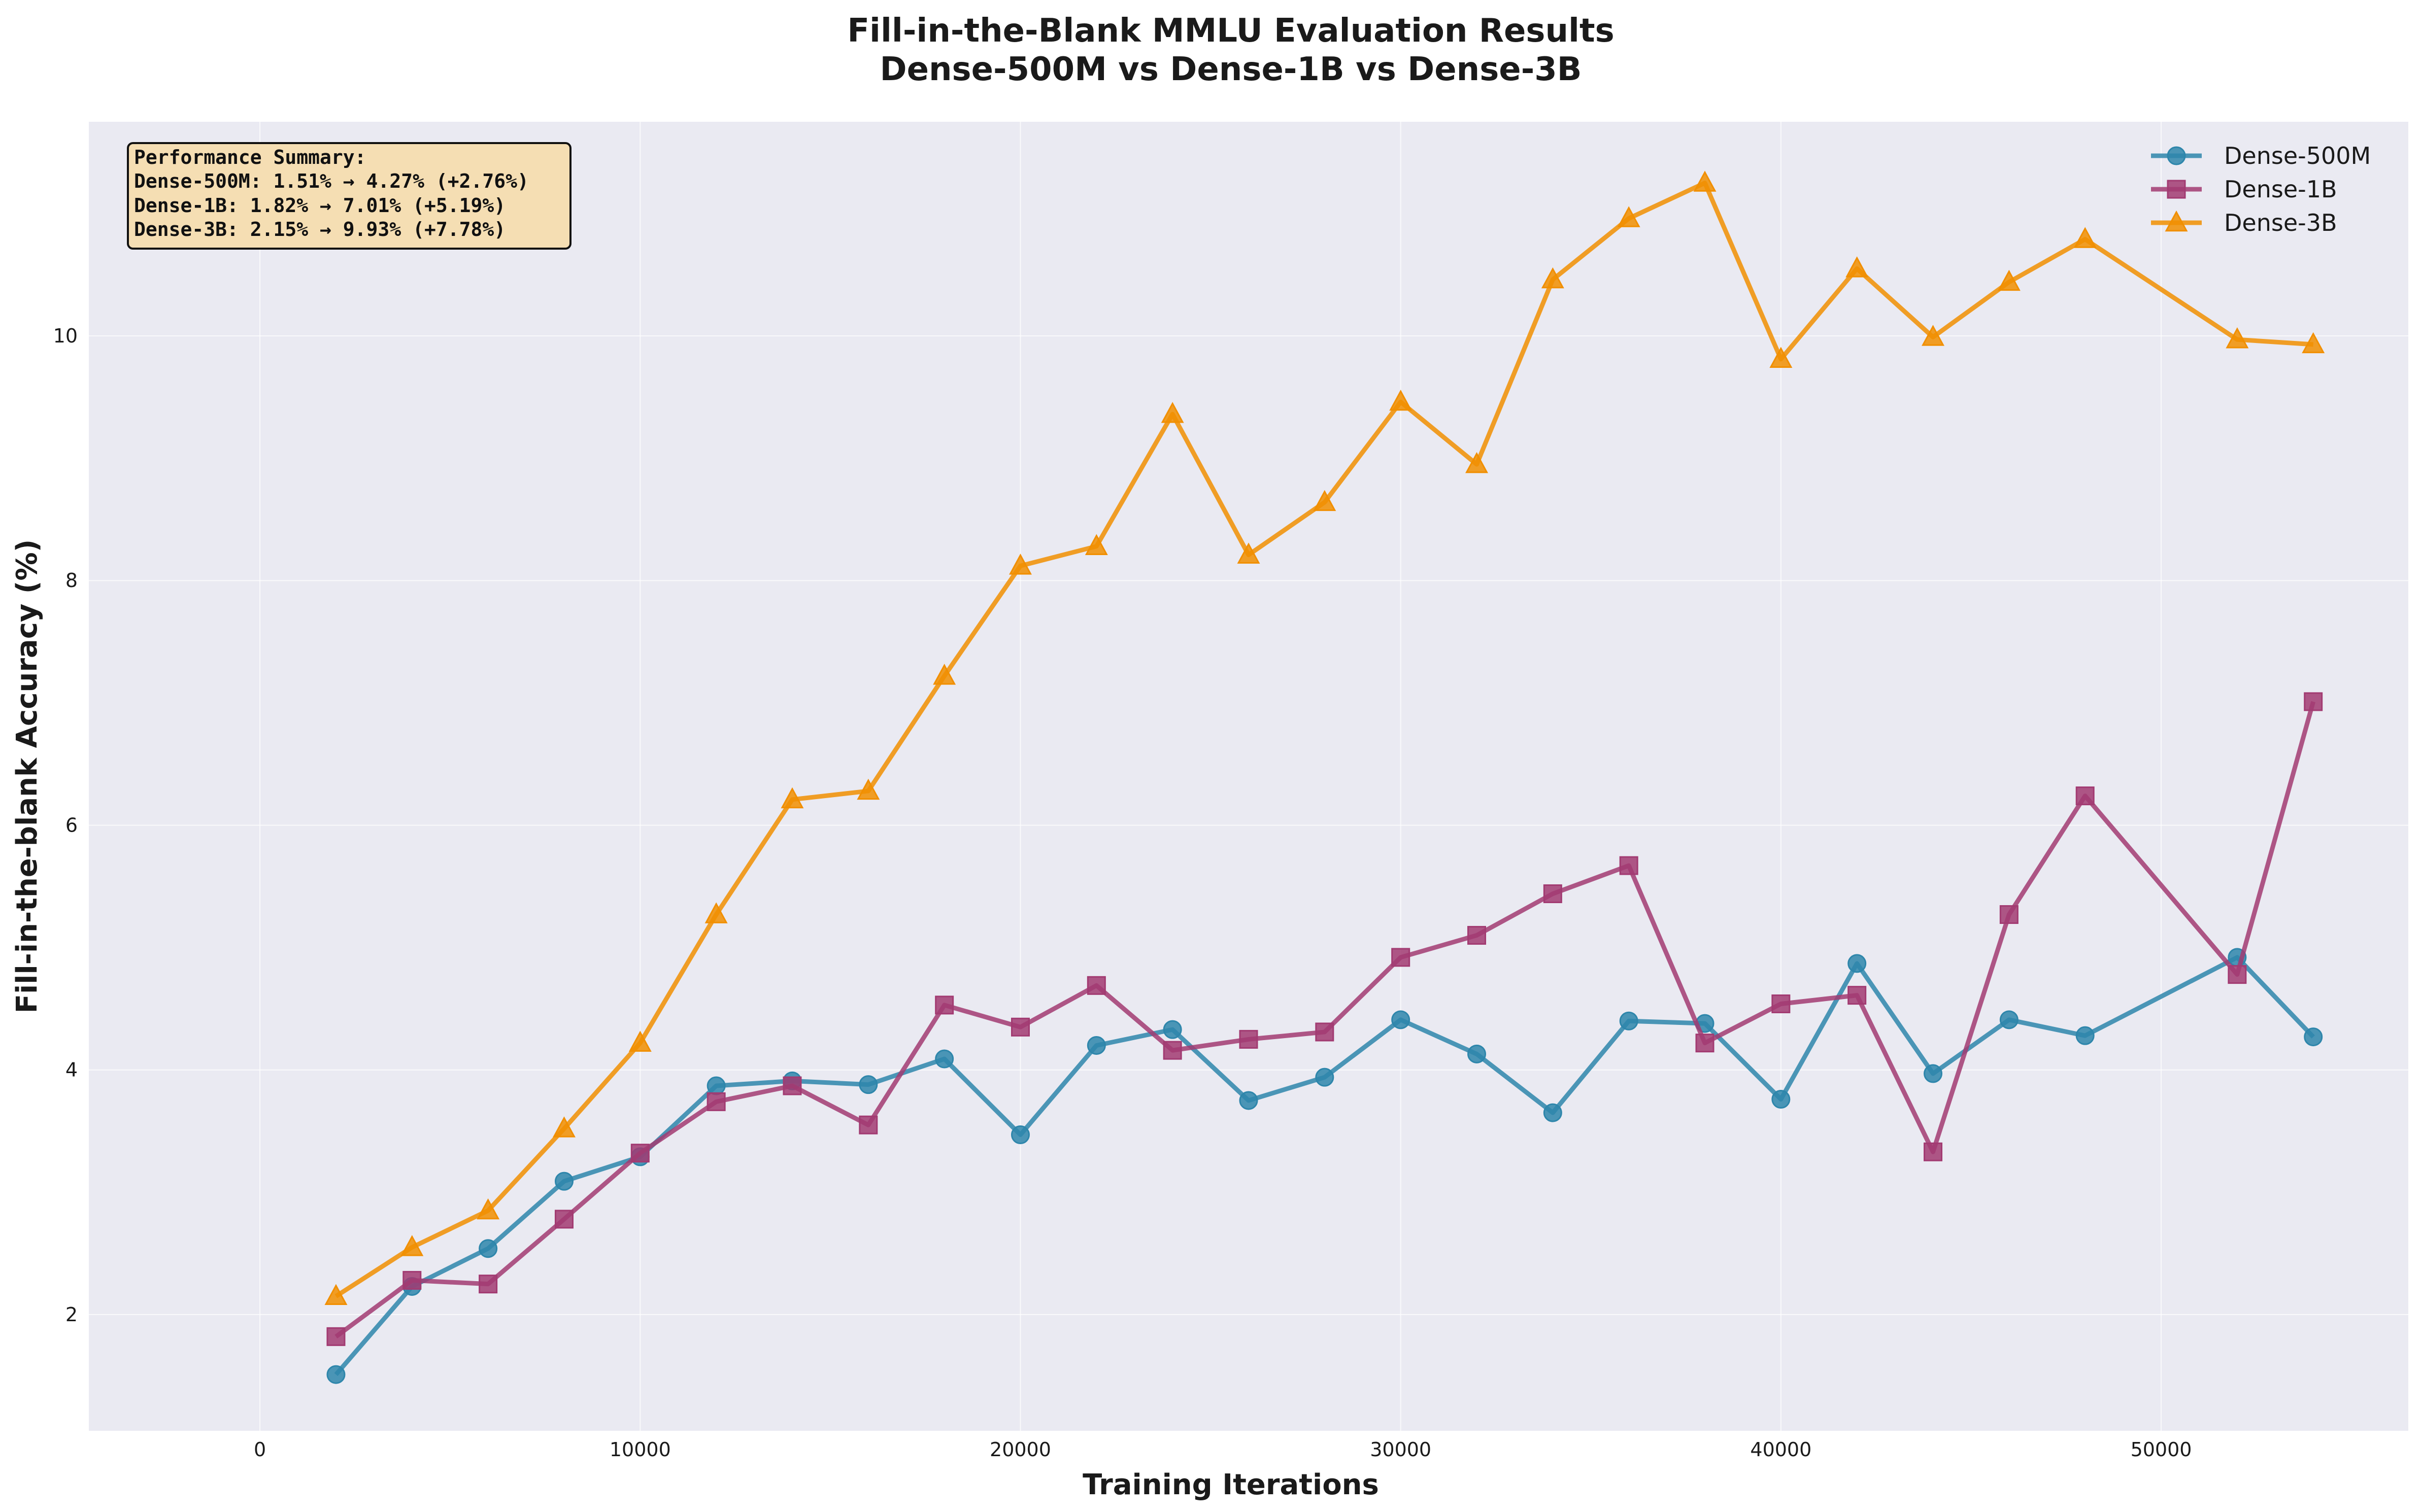 The image size is (2421, 1512). I want to click on summary-line-dense-500m: Dense-500M: 1.51% → 4.27% (+2.76%), so click(331, 181).